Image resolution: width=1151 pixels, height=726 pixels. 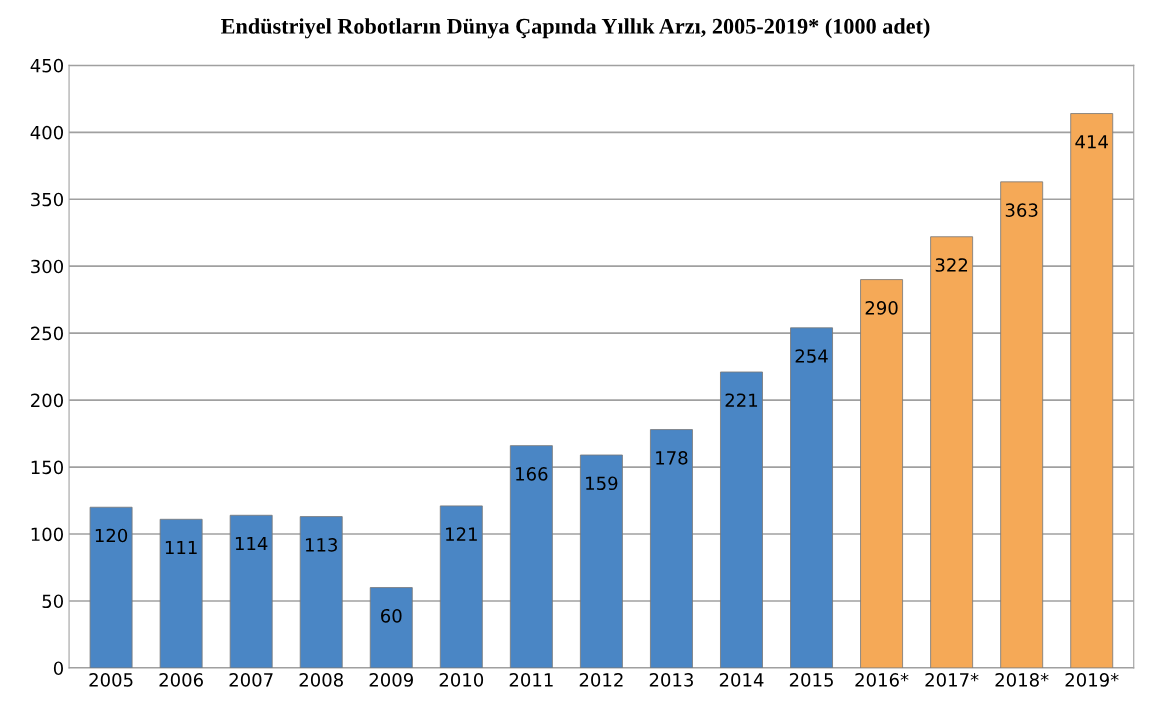 What do you see at coordinates (1091, 142) in the screenshot?
I see `data-label: 414` at bounding box center [1091, 142].